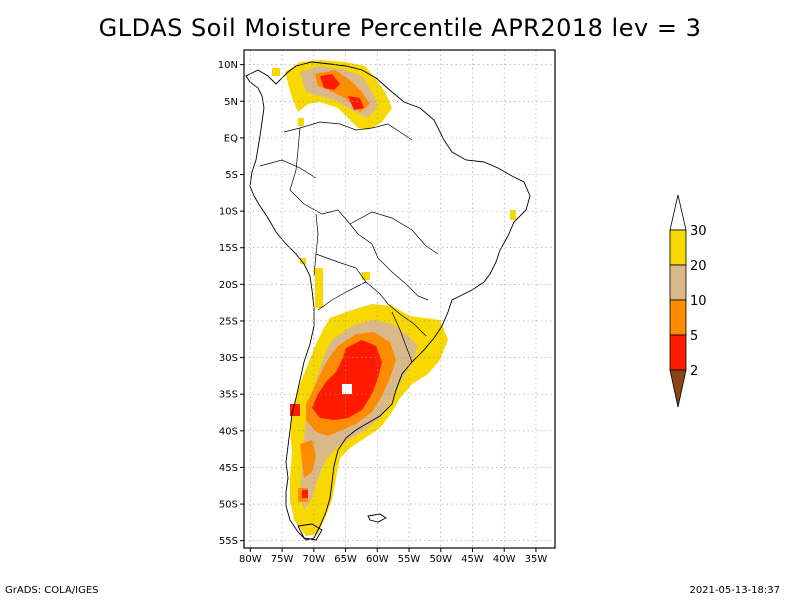 The width and height of the screenshot is (800, 600). I want to click on lat-tick-label: 35S, so click(228, 395).